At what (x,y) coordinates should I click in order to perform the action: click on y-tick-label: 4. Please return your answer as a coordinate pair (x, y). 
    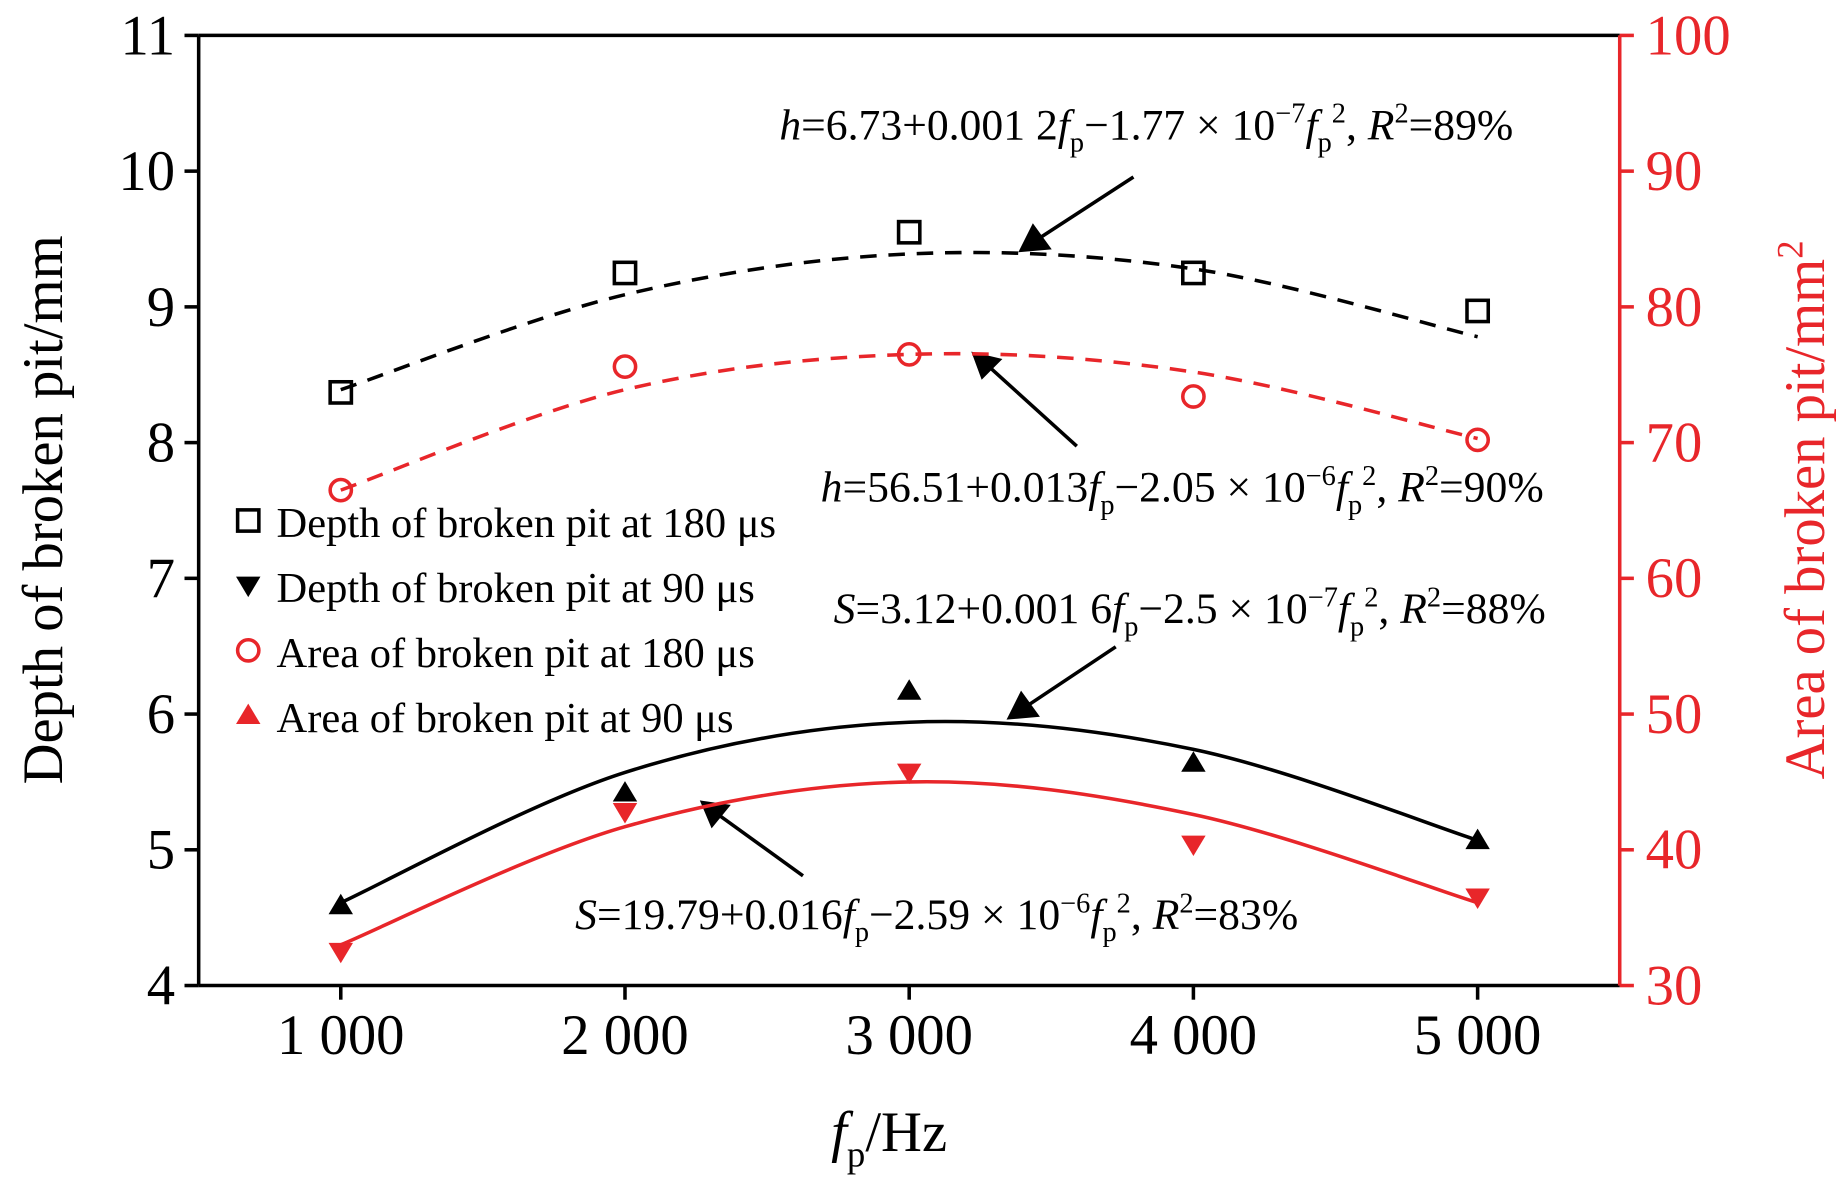
    Looking at the image, I should click on (161, 986).